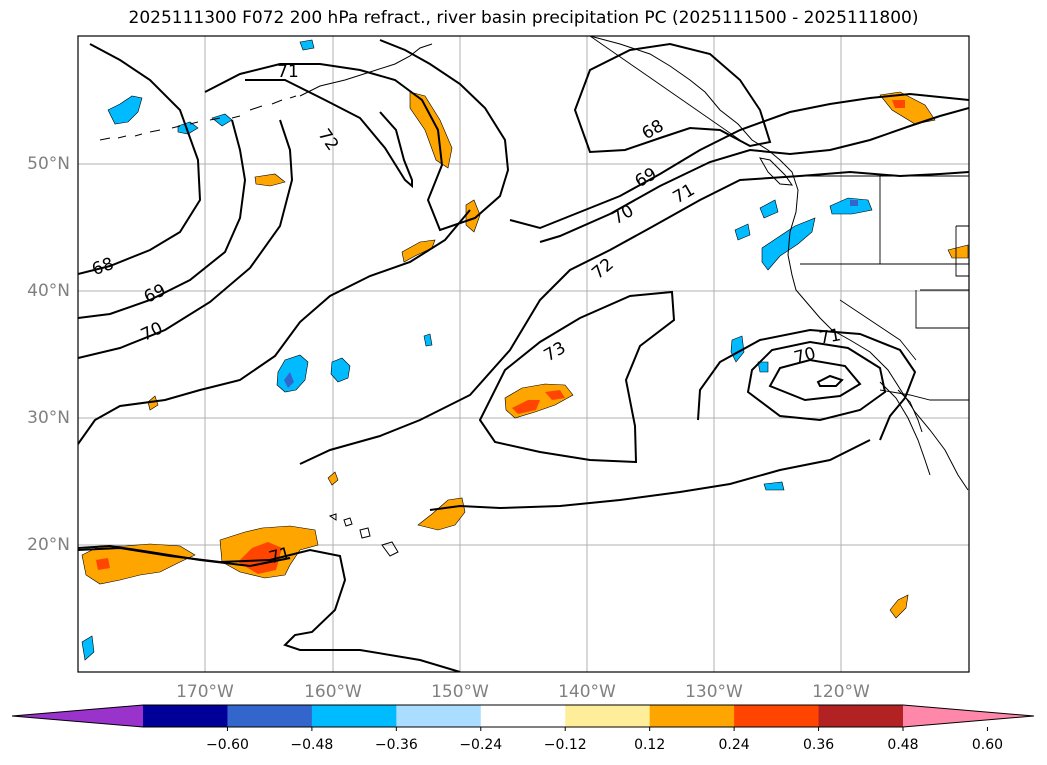 This screenshot has height=765, width=1047. What do you see at coordinates (480, 745) in the screenshot?
I see `colorbar-tick-label: −0.24` at bounding box center [480, 745].